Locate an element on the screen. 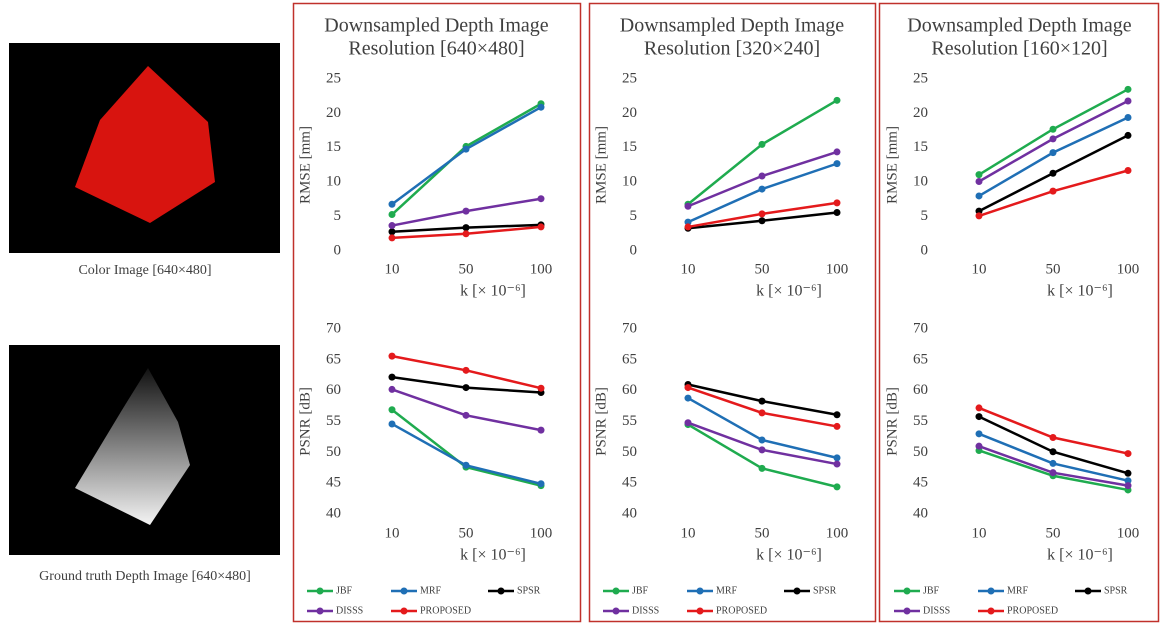 This screenshot has width=1160, height=624. caption: Color Image [640×480] is located at coordinates (144, 270).